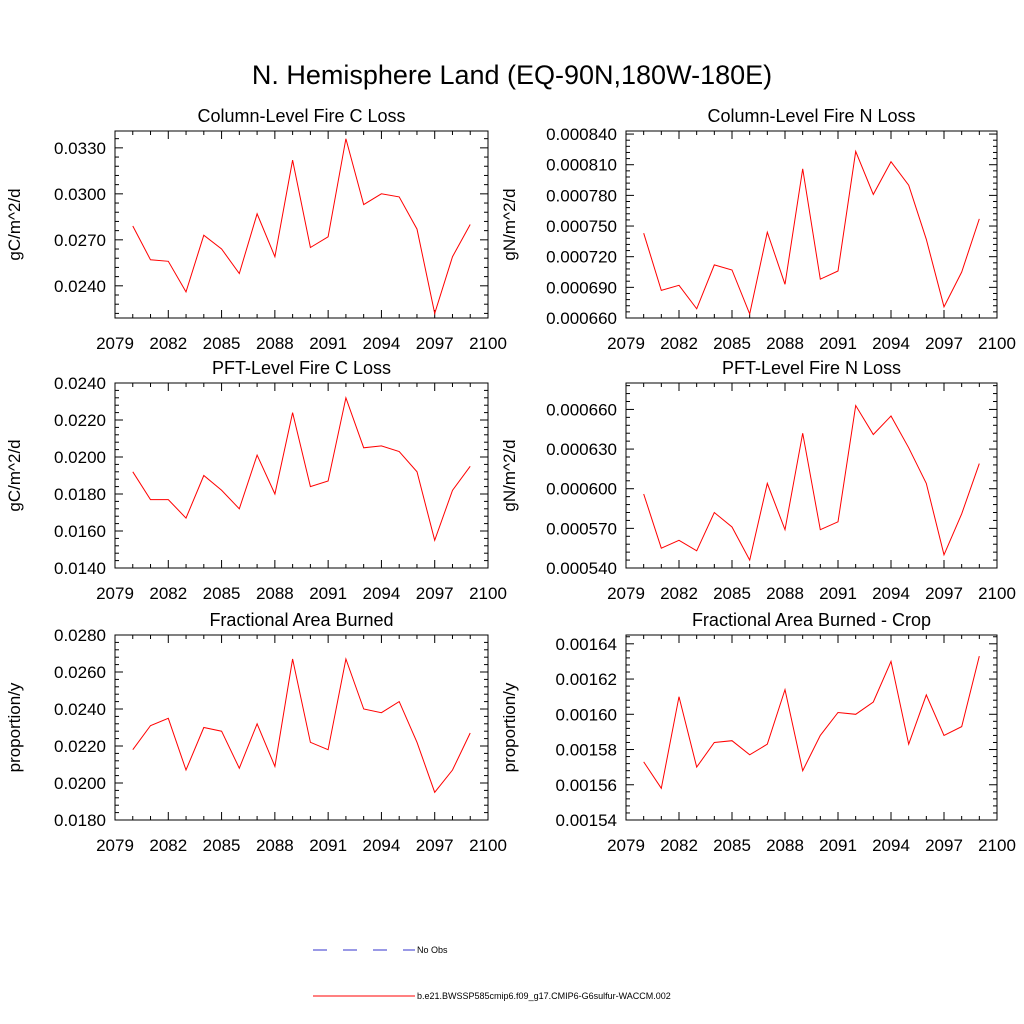 This screenshot has width=1024, height=1024. I want to click on panel-title: Fractional Area Burned - Crop, so click(811, 620).